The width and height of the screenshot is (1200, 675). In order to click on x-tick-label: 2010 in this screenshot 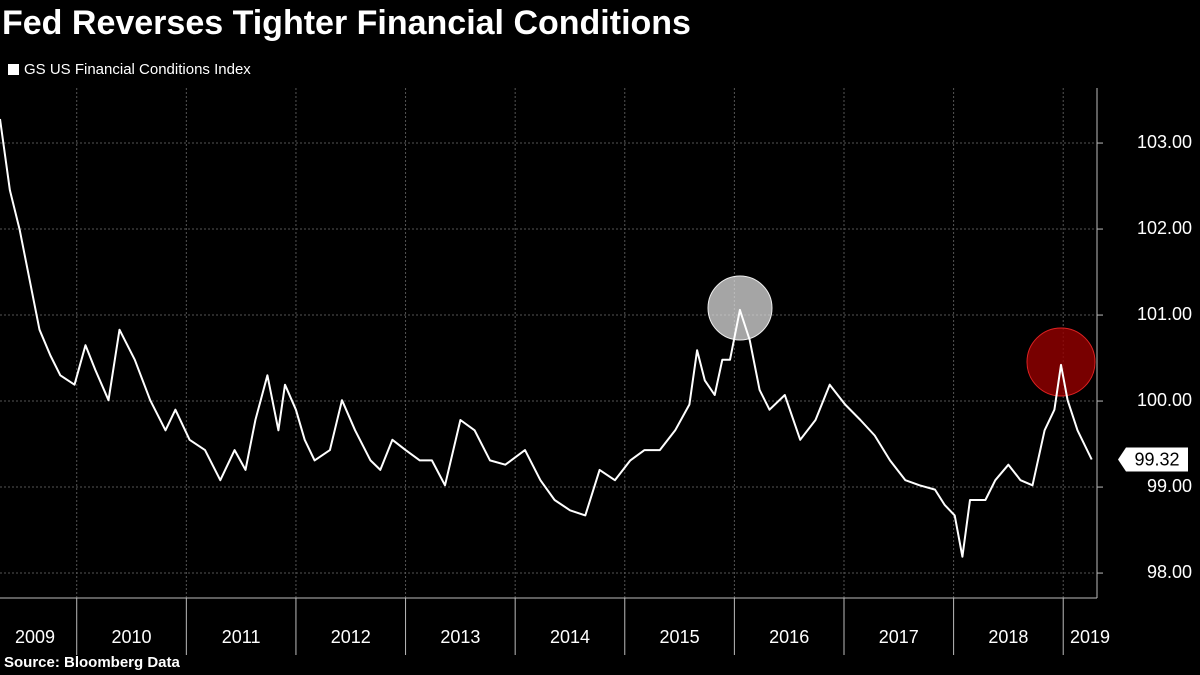, I will do `click(132, 637)`.